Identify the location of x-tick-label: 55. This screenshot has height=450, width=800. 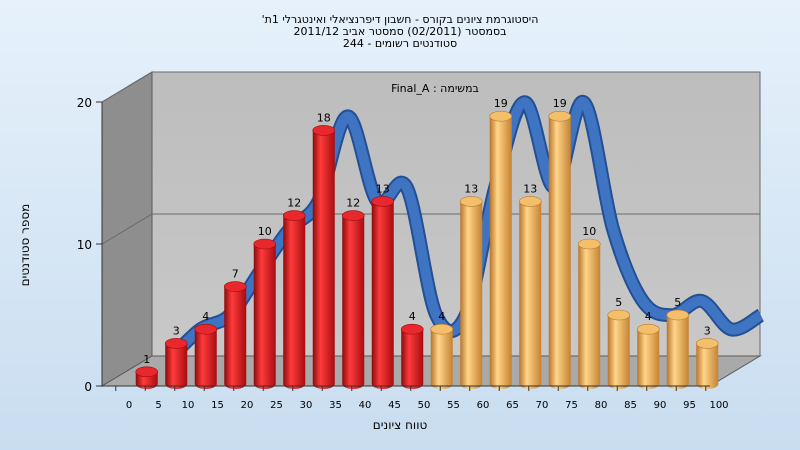
(453, 405).